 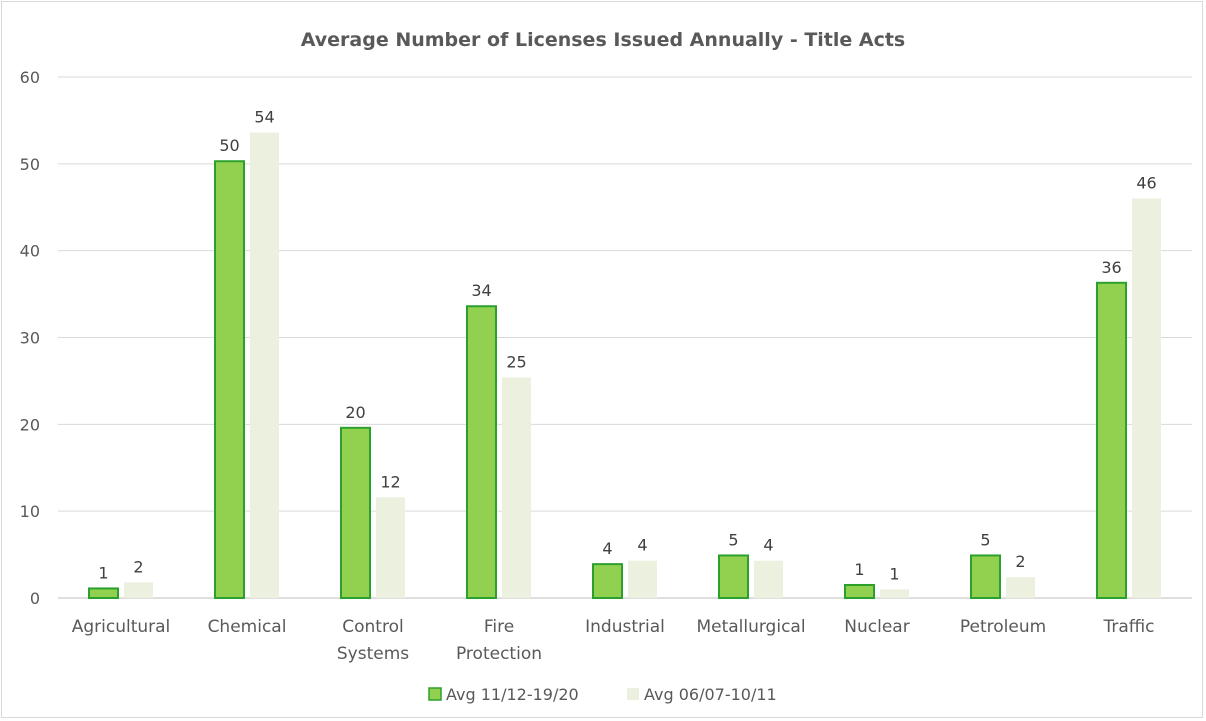 I want to click on y-tick-label: 20, so click(x=30, y=424).